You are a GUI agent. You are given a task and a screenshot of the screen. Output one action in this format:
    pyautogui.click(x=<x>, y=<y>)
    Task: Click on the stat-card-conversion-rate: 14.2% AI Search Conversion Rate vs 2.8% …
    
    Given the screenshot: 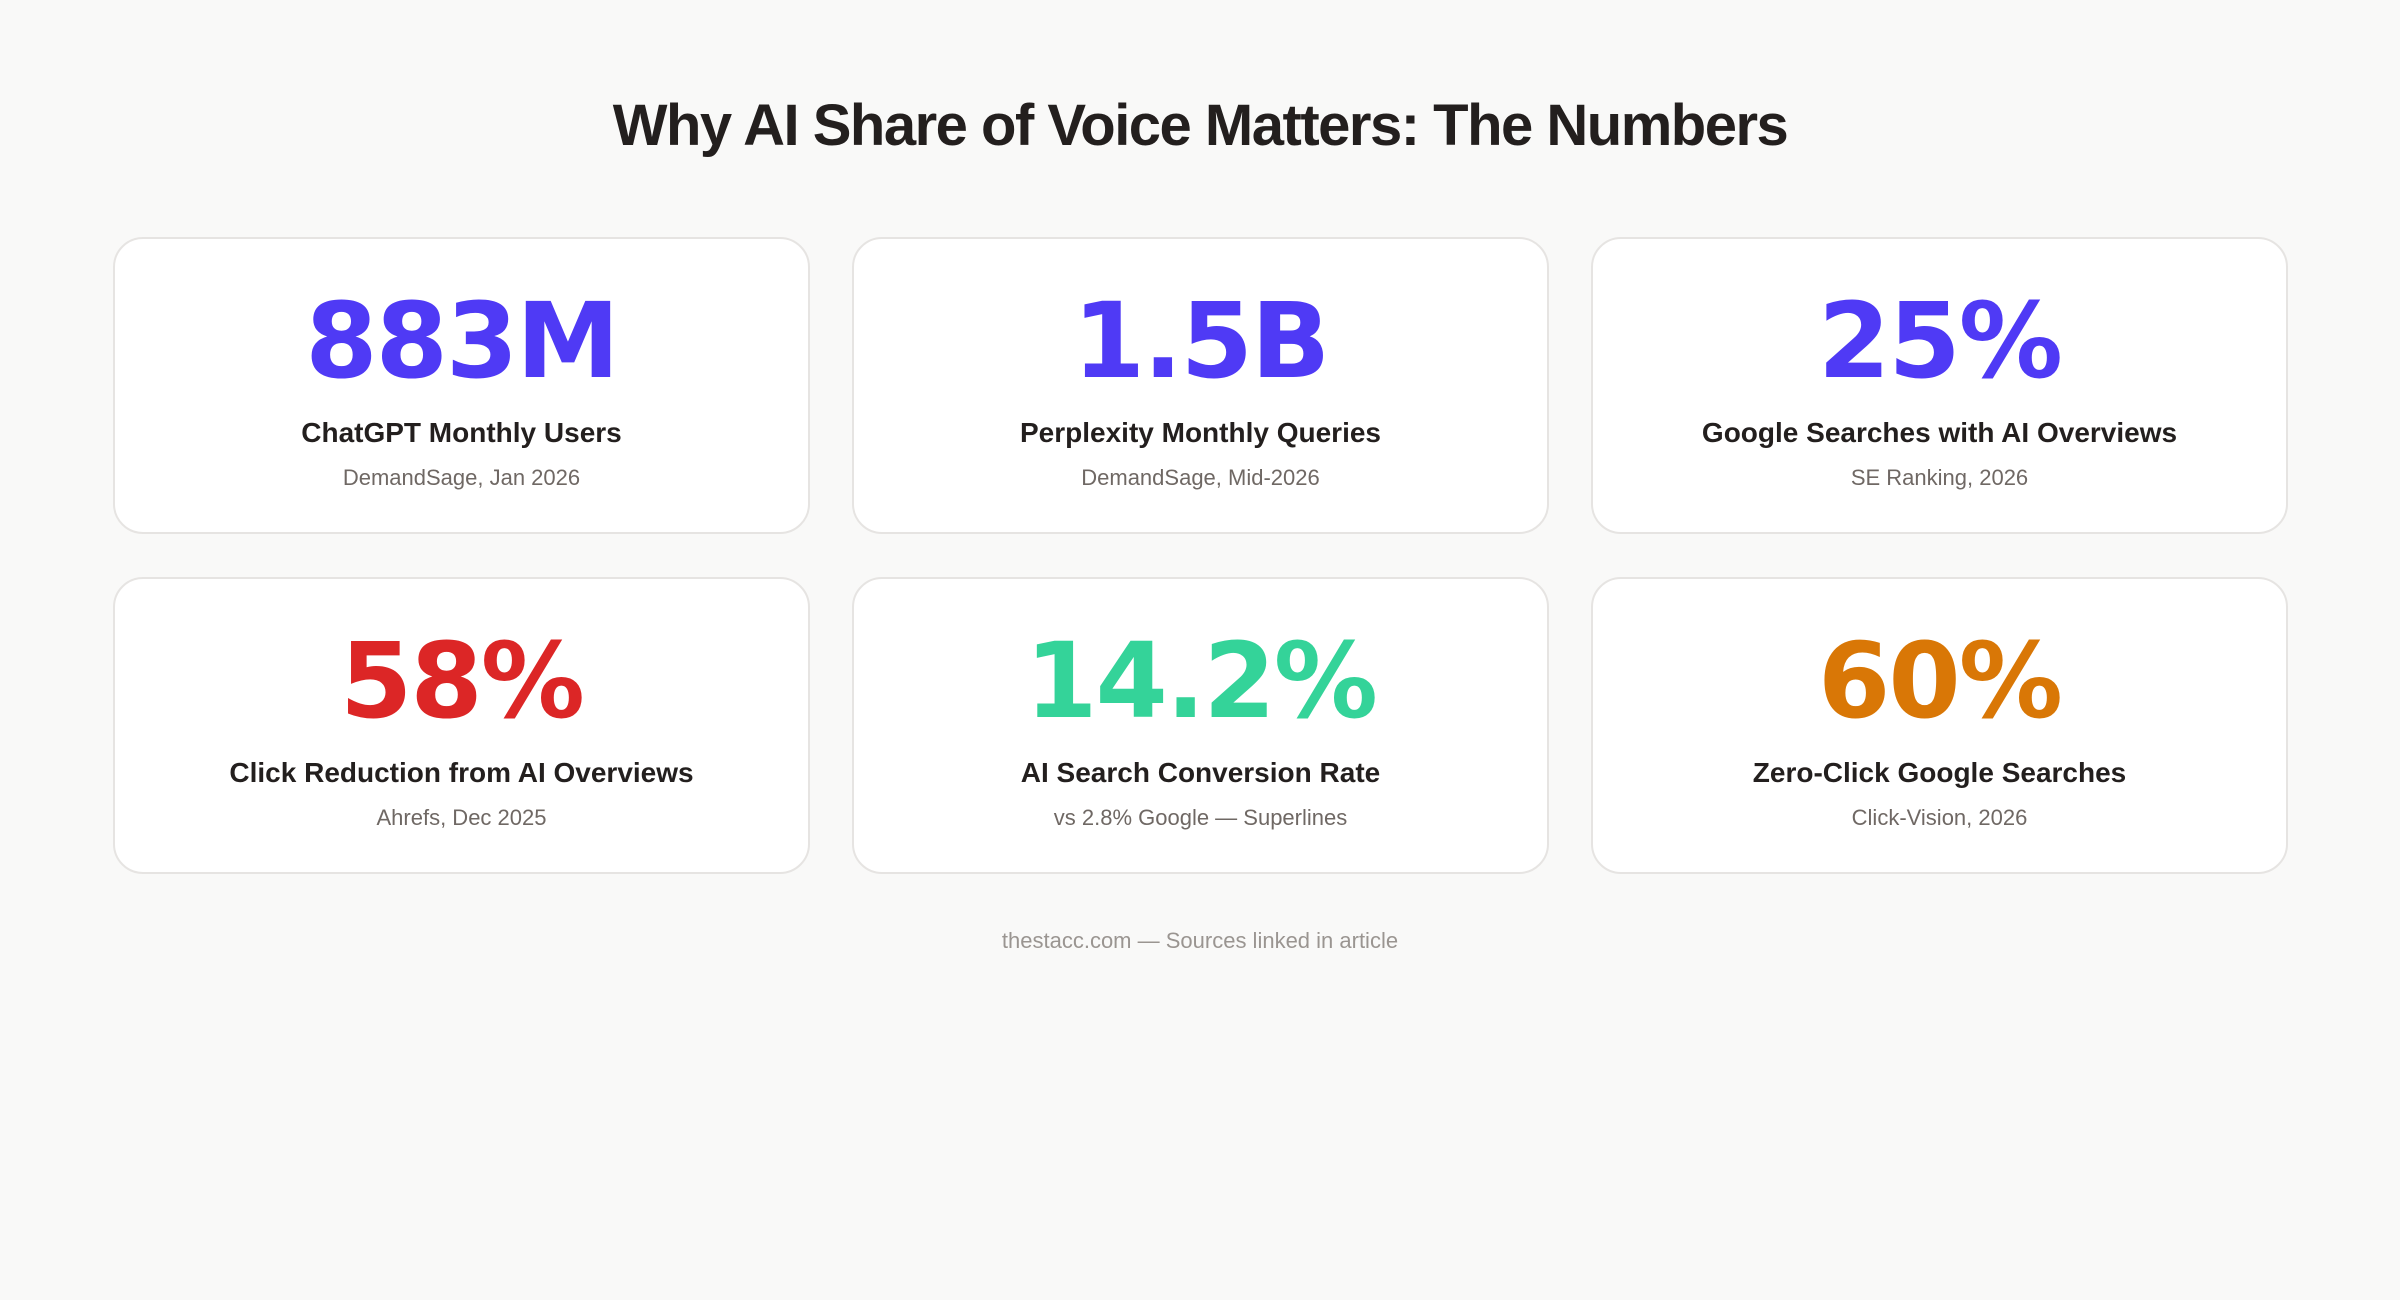 What is the action you would take?
    pyautogui.click(x=1200, y=725)
    